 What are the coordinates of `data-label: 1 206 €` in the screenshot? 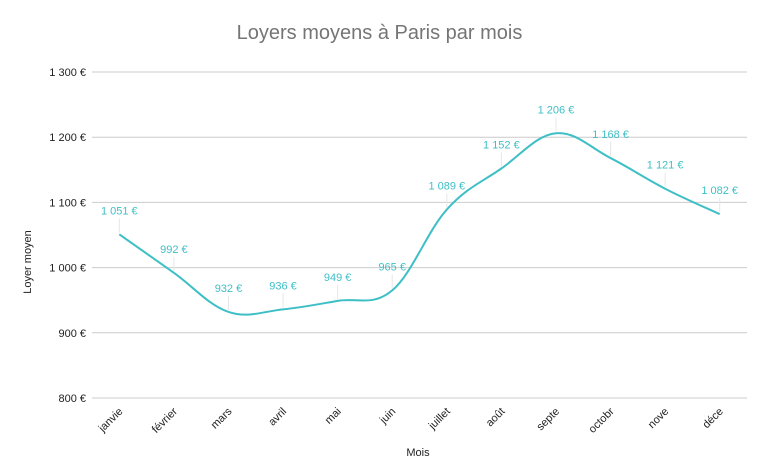 It's located at (556, 110).